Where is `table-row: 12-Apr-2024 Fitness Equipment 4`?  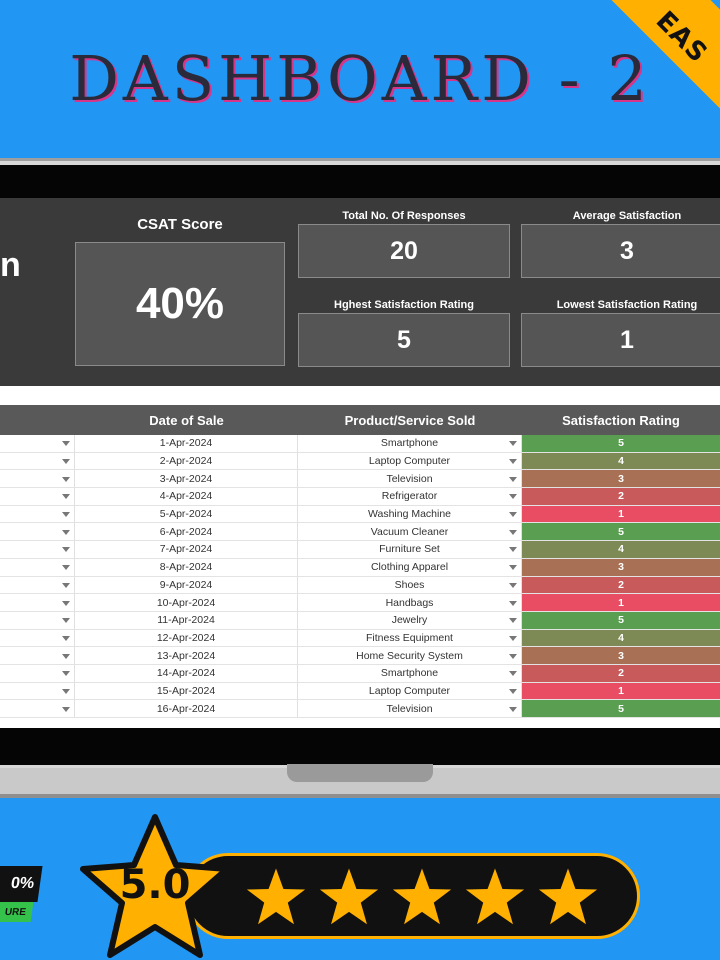
table-row: 12-Apr-2024 Fitness Equipment 4 is located at coordinates (360, 638).